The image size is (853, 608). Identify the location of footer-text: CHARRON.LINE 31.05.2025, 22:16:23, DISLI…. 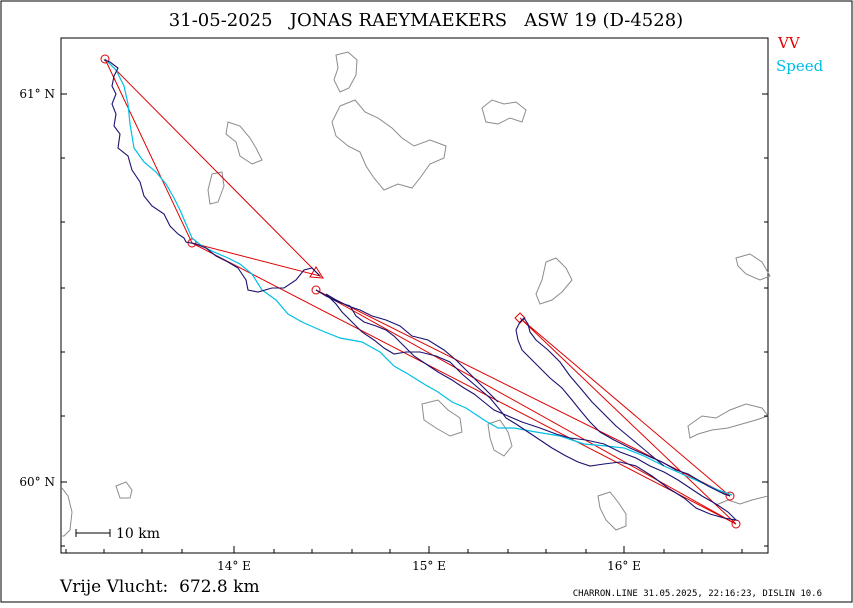
(697, 594).